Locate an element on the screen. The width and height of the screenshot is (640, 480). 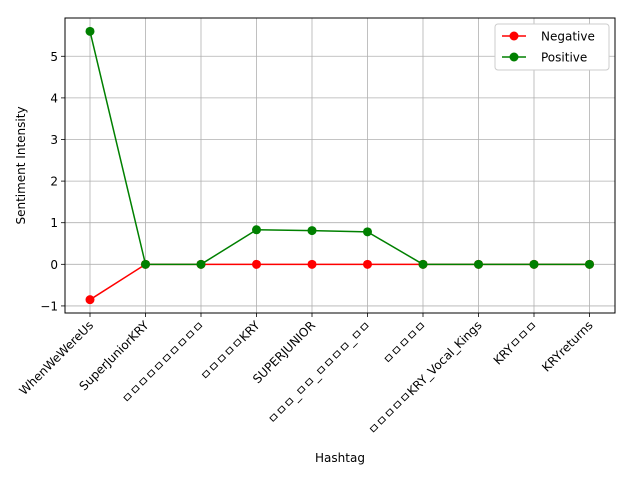
y-tick-label: −1 is located at coordinates (49, 306).